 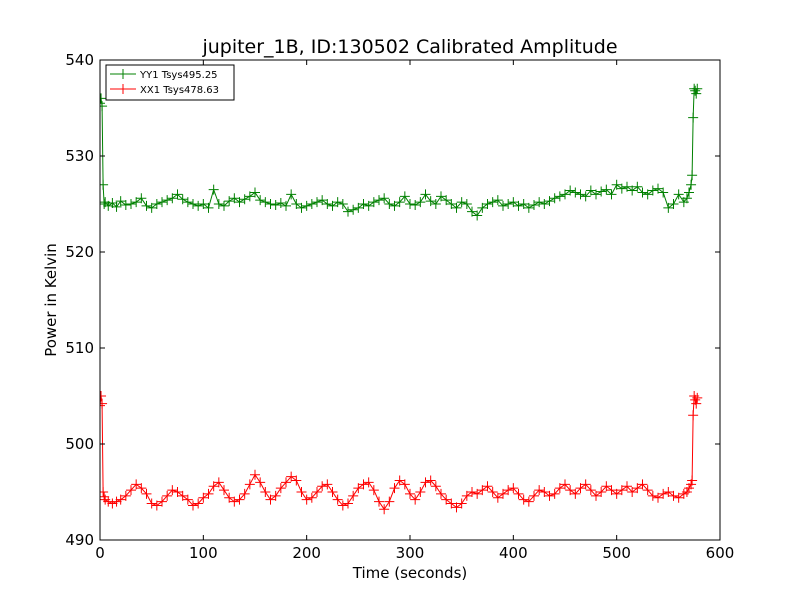 I want to click on legend-label: XX1 Tsys478.63, so click(x=179, y=90).